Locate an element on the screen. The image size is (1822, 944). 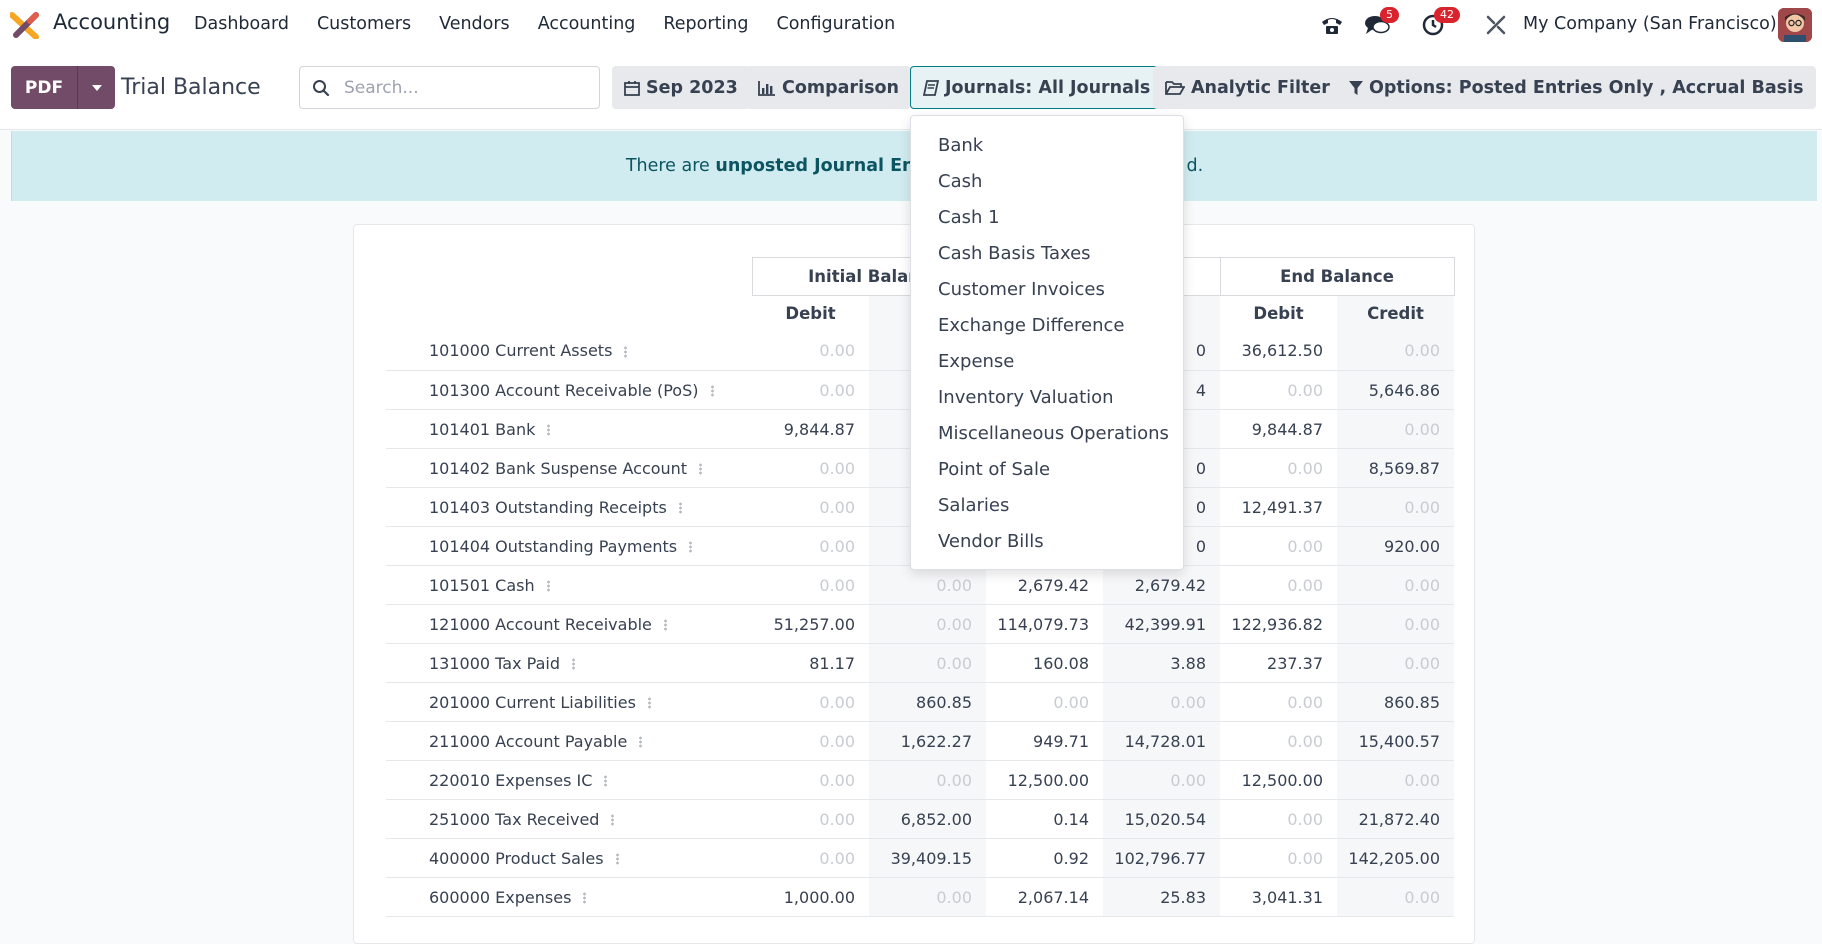
journal-option-exchange-difference: Exchange Difference is located at coordinates (1031, 325).